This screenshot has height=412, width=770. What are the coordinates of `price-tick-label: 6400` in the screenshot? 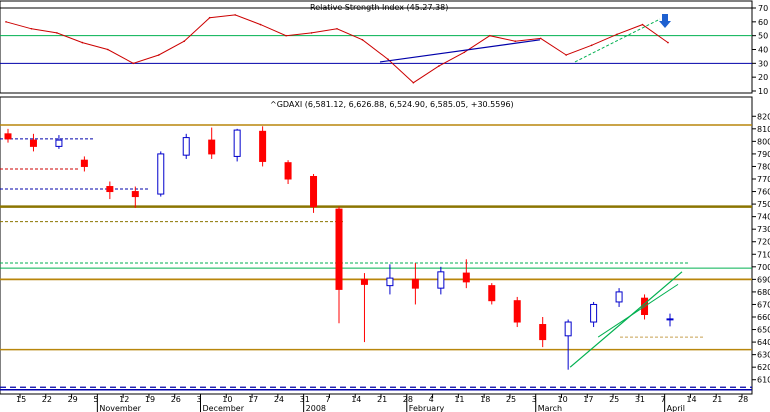 It's located at (763, 342).